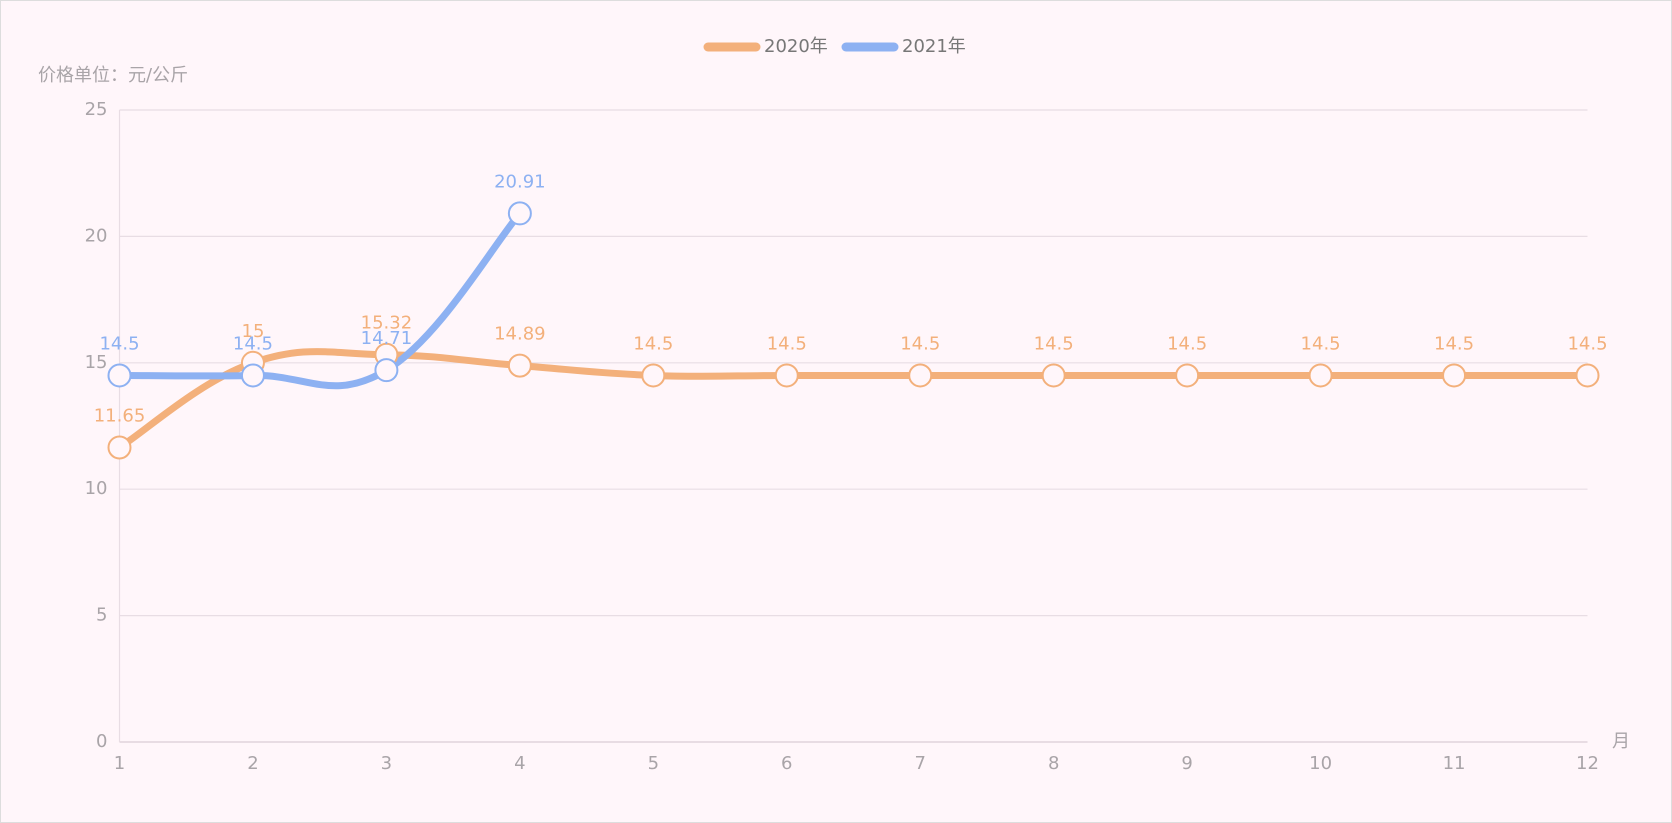 Image resolution: width=1672 pixels, height=823 pixels. Describe the element at coordinates (253, 331) in the screenshot. I see `data-label: 15` at that location.